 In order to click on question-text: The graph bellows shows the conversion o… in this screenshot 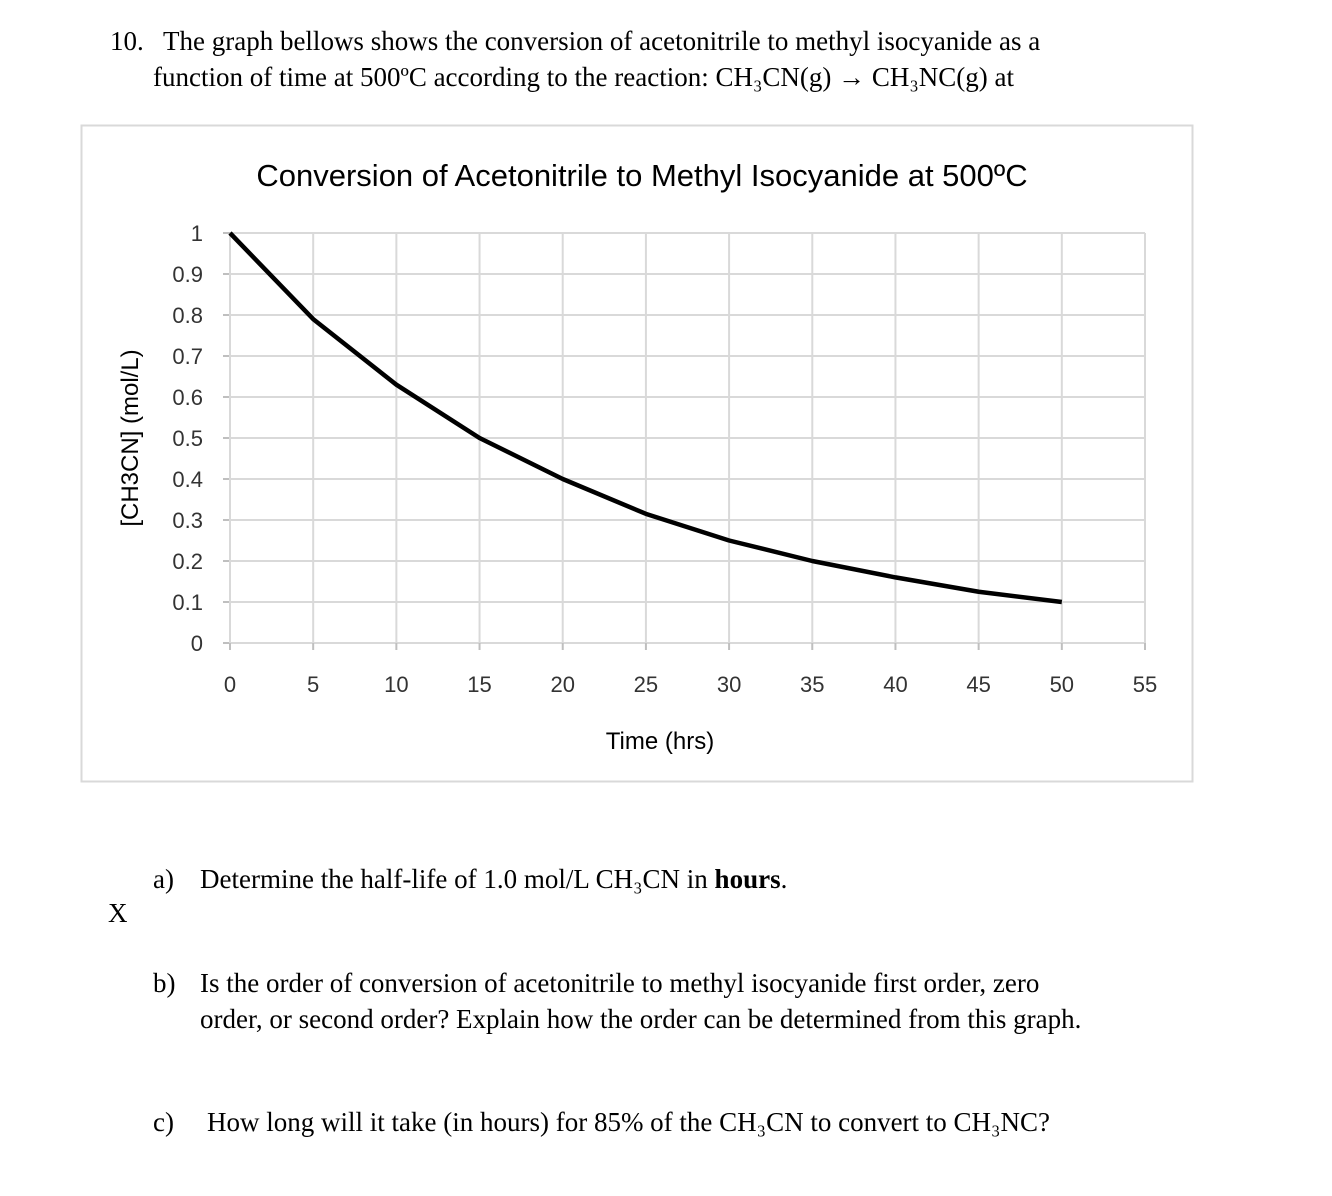, I will do `click(601, 41)`.